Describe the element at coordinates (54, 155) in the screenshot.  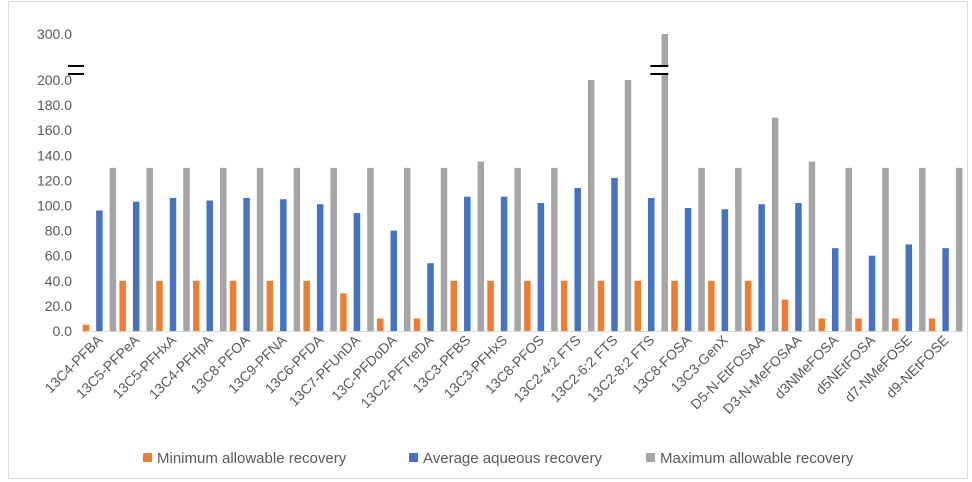
I see `y-tick-label: 140.0` at that location.